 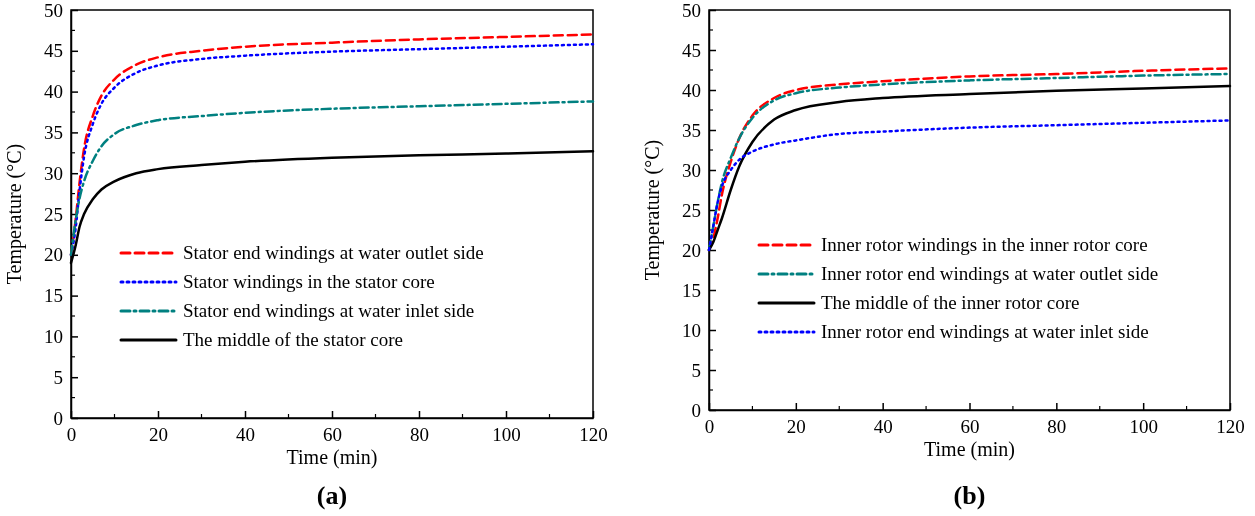 I want to click on legend-label: Stator windings in the stator core, so click(x=309, y=281).